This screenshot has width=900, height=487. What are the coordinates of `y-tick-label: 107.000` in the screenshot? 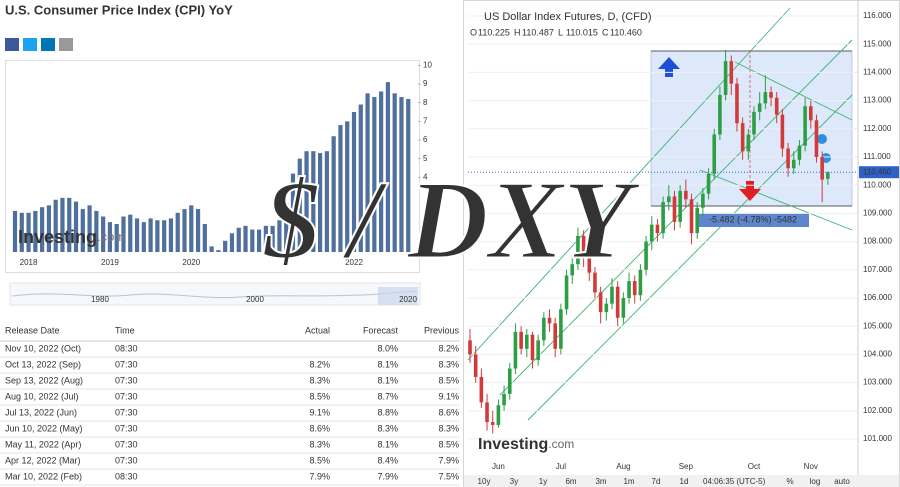 It's located at (877, 269).